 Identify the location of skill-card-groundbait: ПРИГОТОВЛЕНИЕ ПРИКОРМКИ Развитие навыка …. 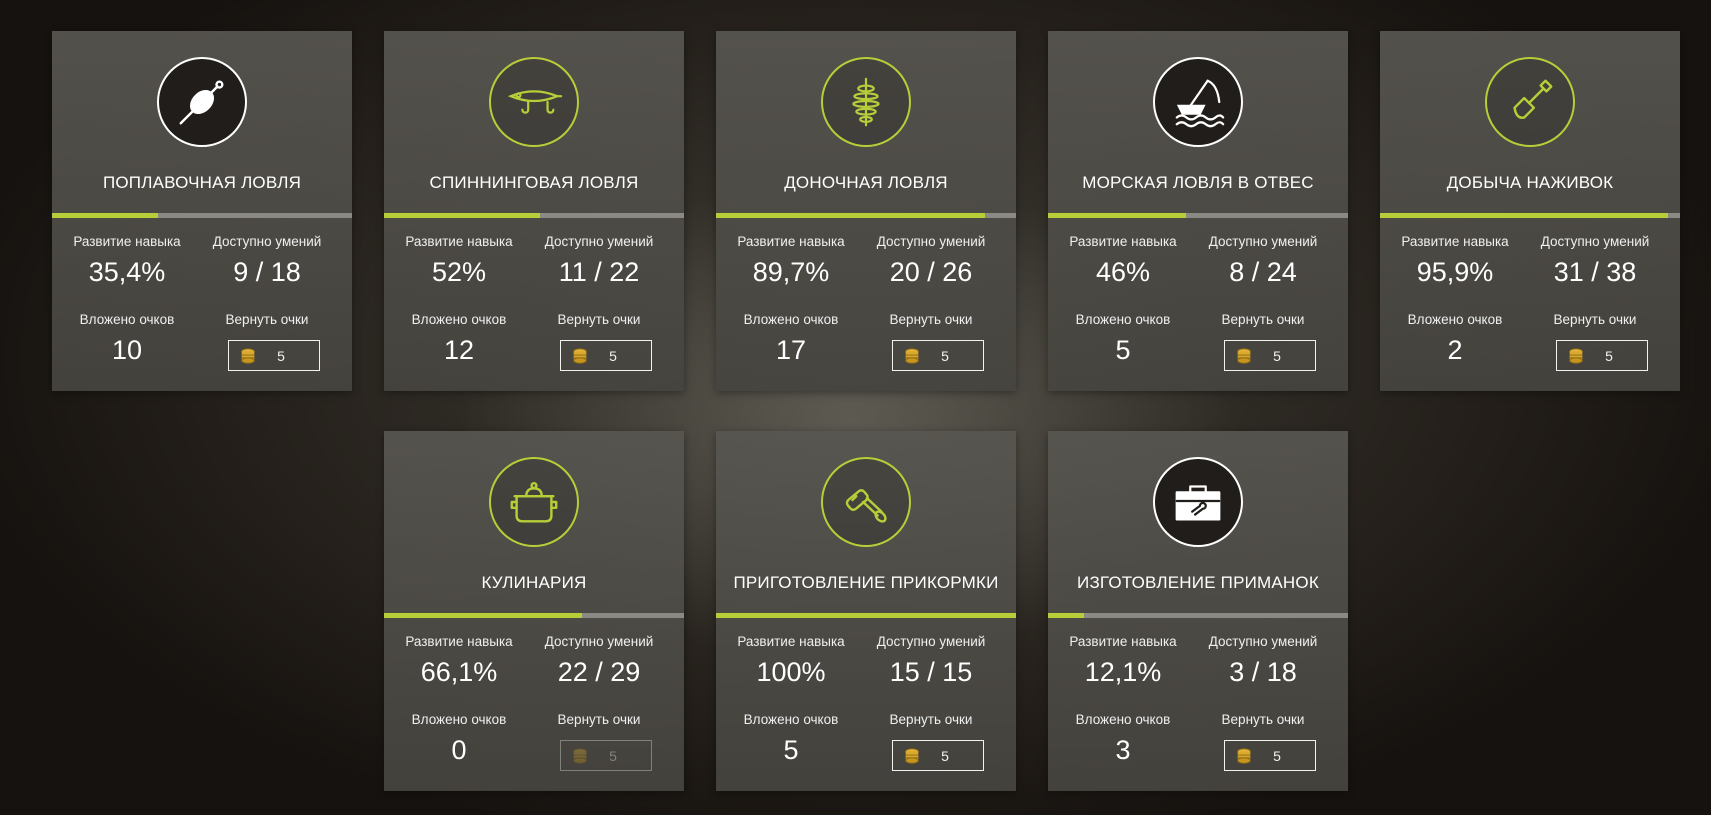
(866, 611).